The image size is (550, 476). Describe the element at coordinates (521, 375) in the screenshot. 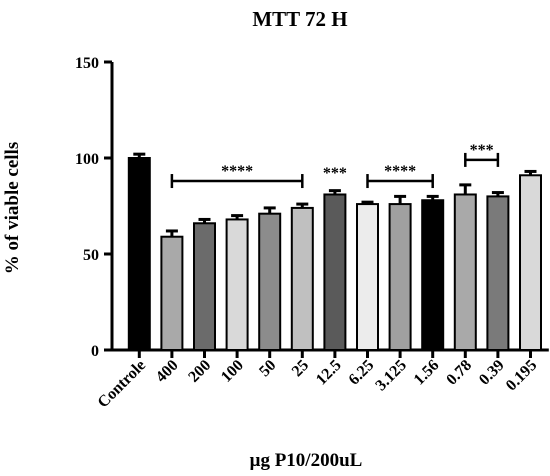

I see `x-tick-label: 0.195` at that location.